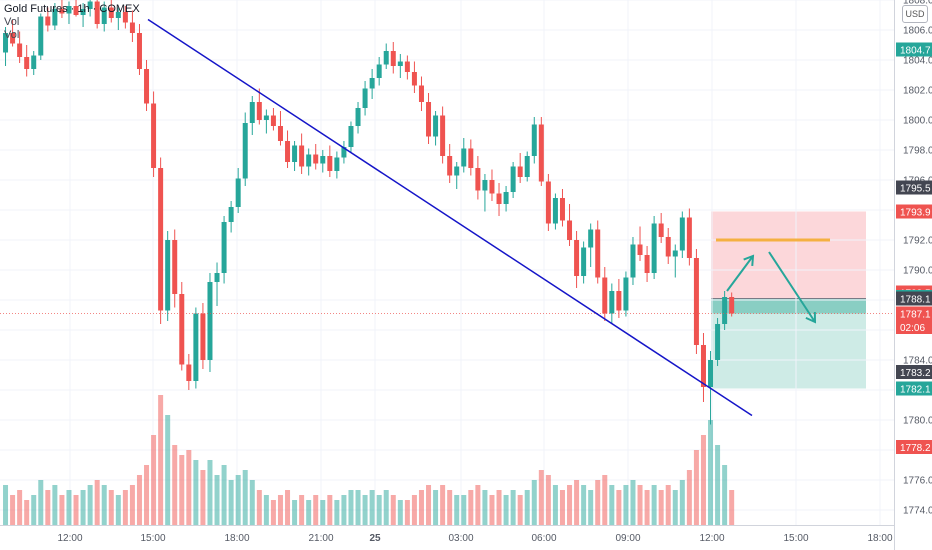 Image resolution: width=932 pixels, height=550 pixels. I want to click on price-label-text: 02:06, so click(912, 328).